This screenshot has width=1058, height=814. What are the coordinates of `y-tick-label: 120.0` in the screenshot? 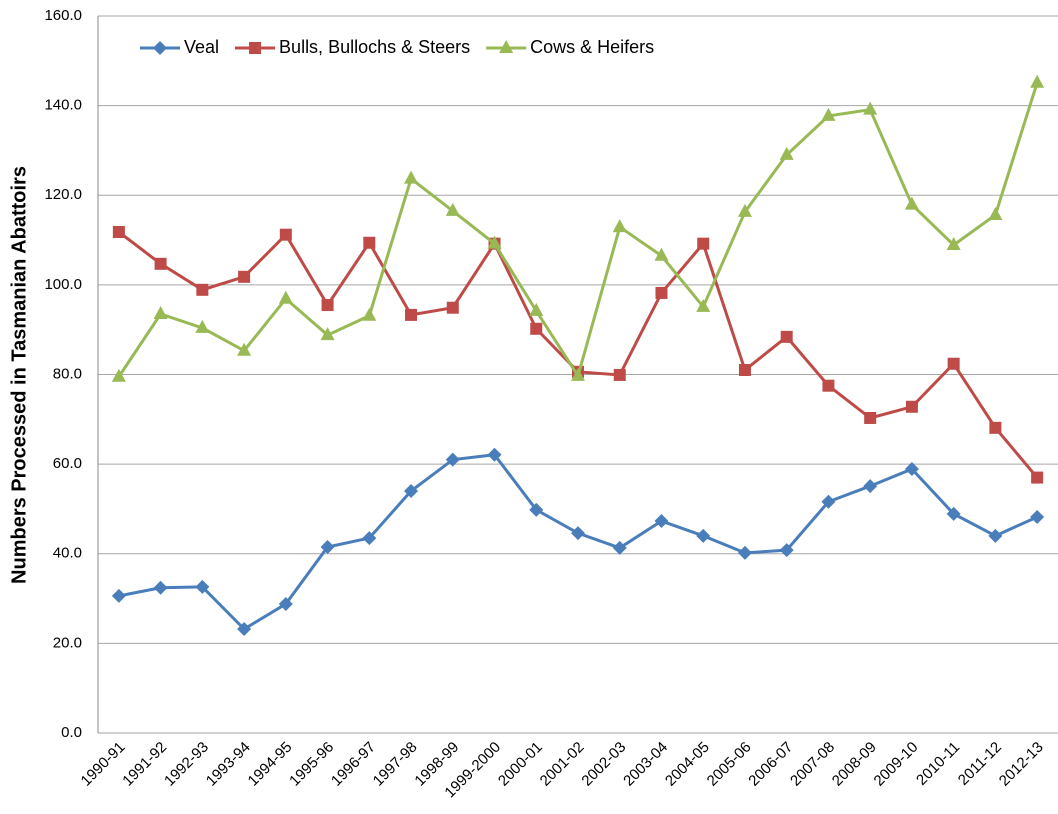 It's located at (63, 194).